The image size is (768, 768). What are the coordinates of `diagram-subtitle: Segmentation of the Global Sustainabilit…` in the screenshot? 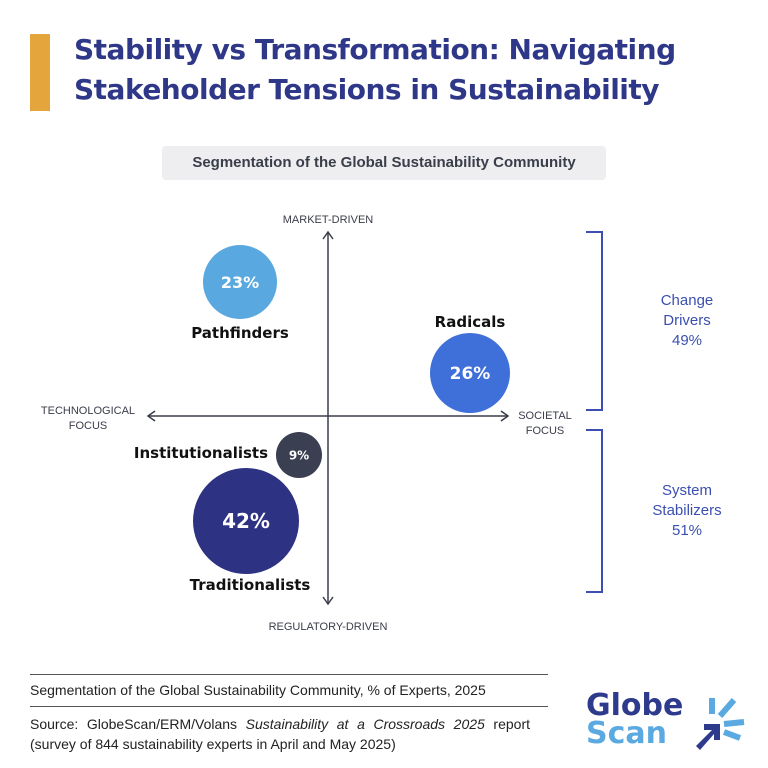 It's located at (384, 163).